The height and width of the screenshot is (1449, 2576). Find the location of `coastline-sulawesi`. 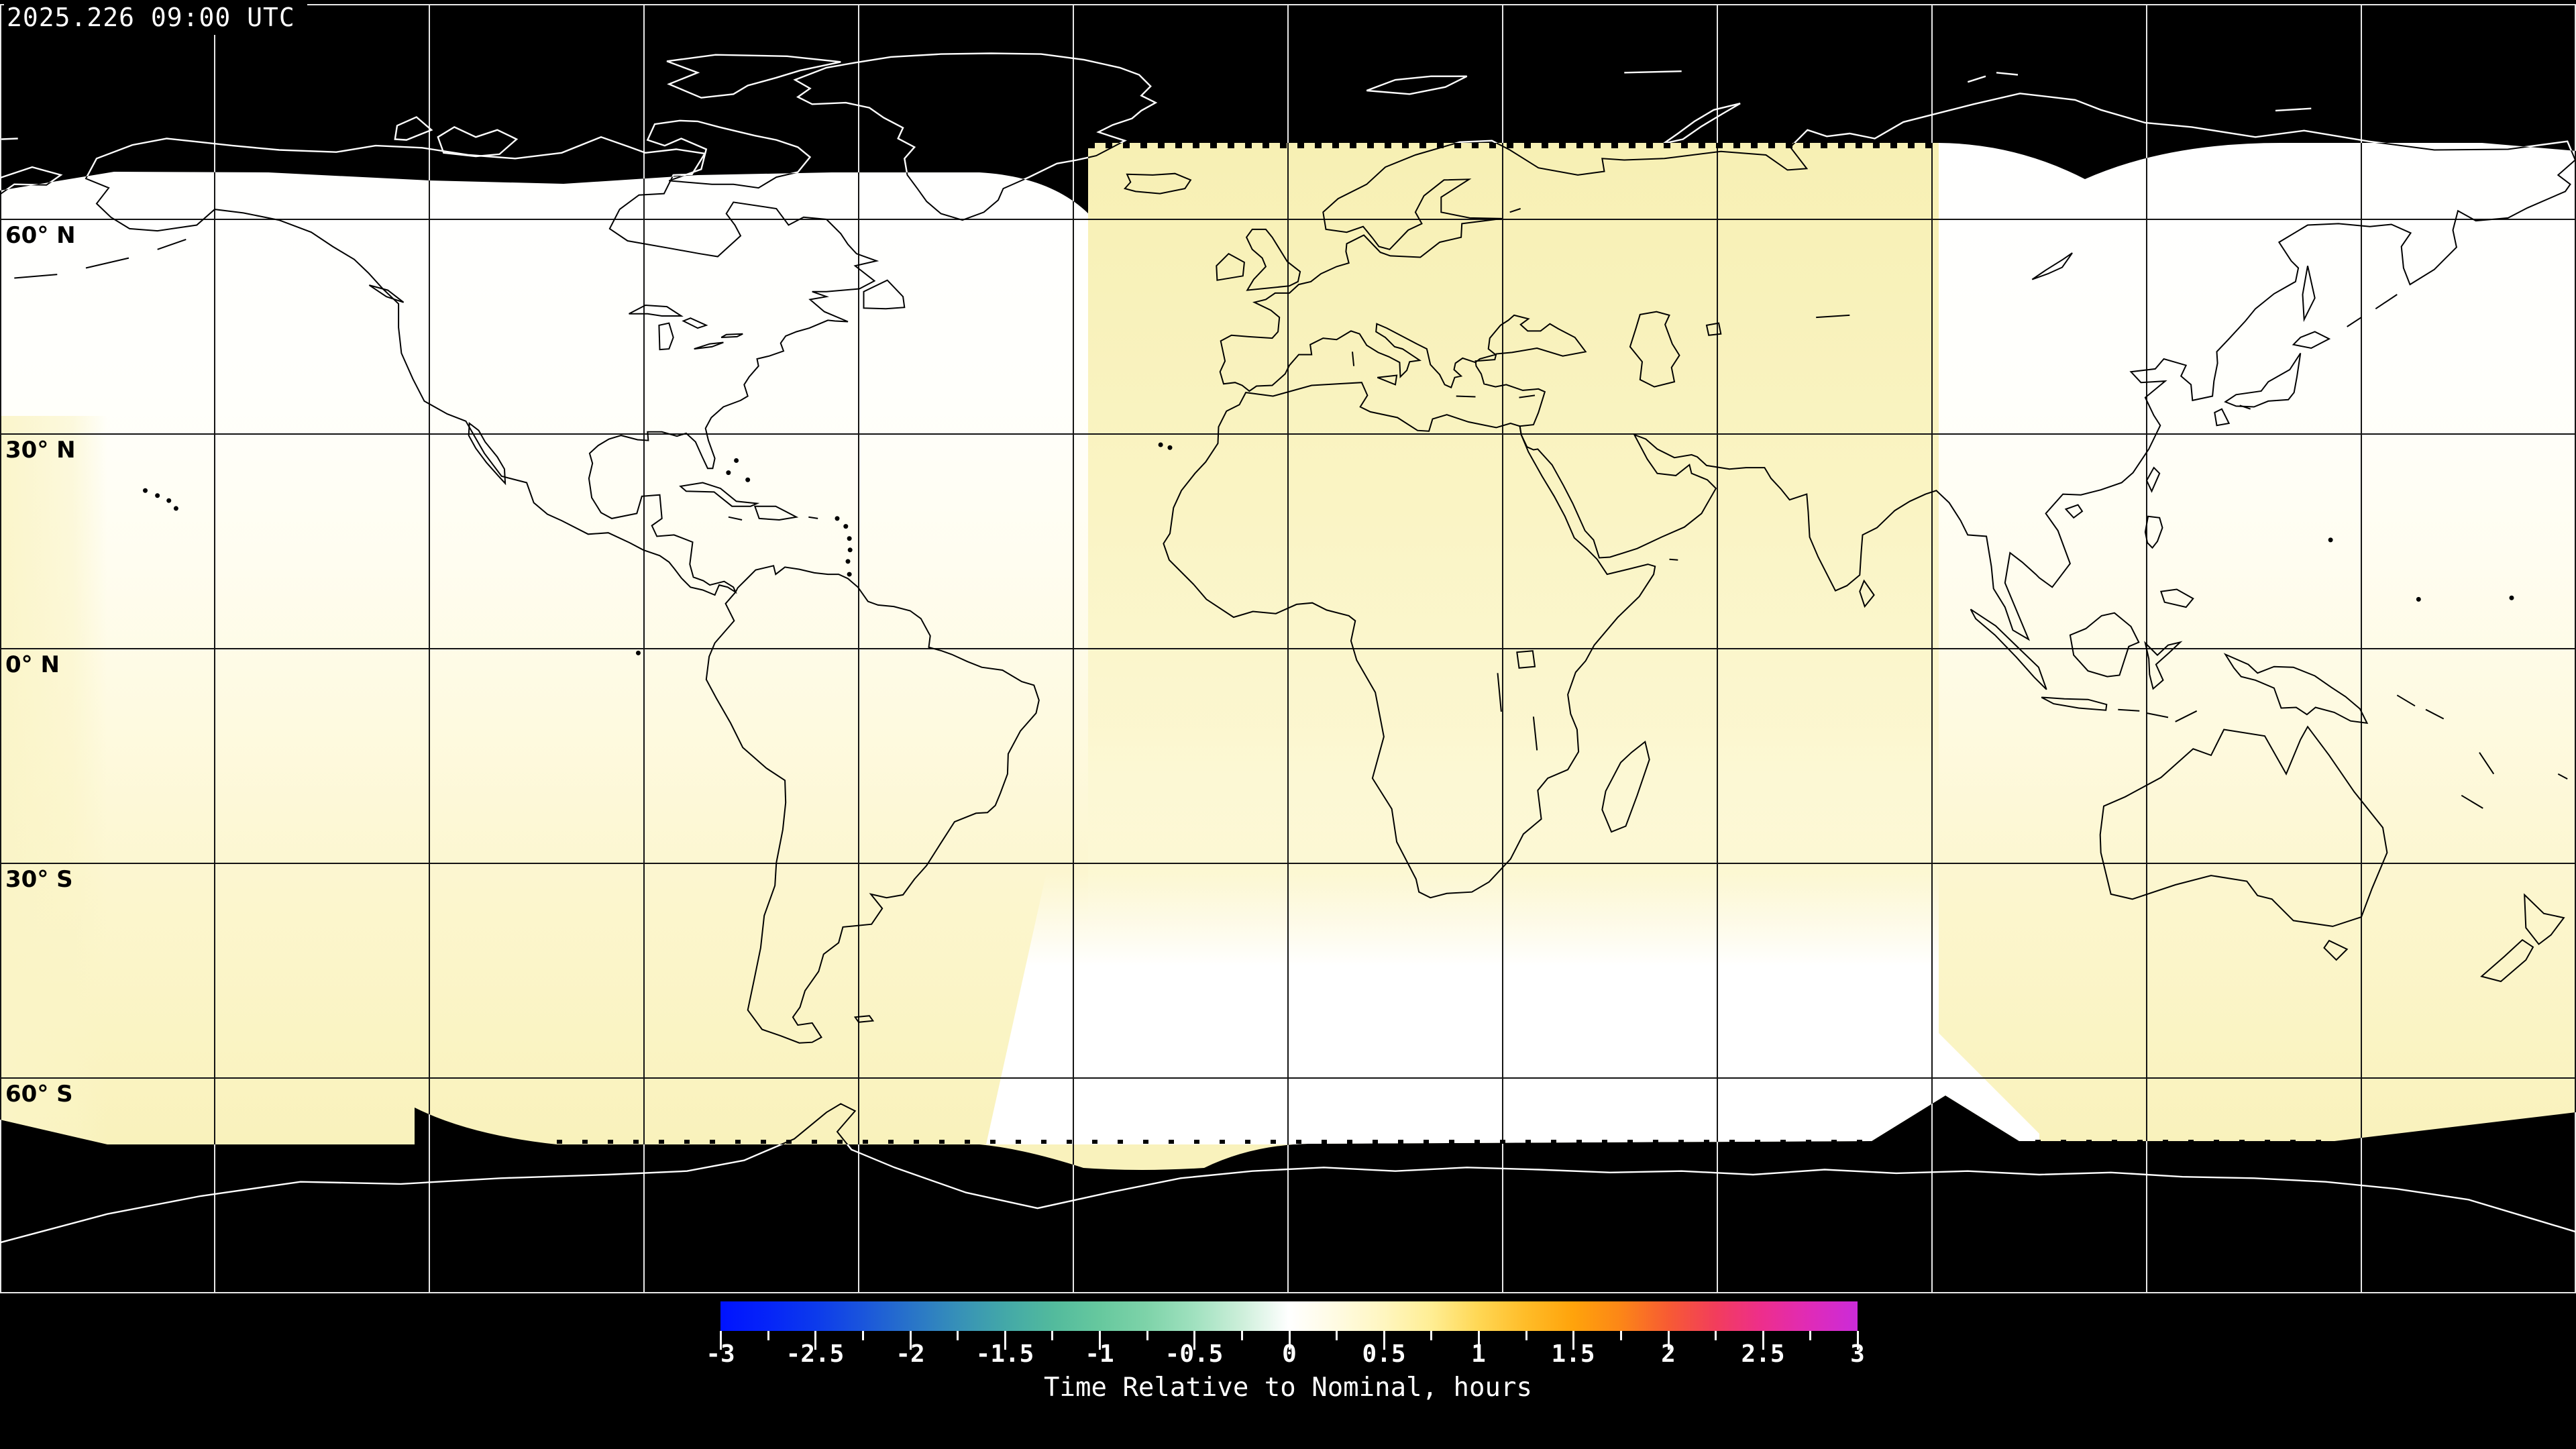

coastline-sulawesi is located at coordinates (2163, 665).